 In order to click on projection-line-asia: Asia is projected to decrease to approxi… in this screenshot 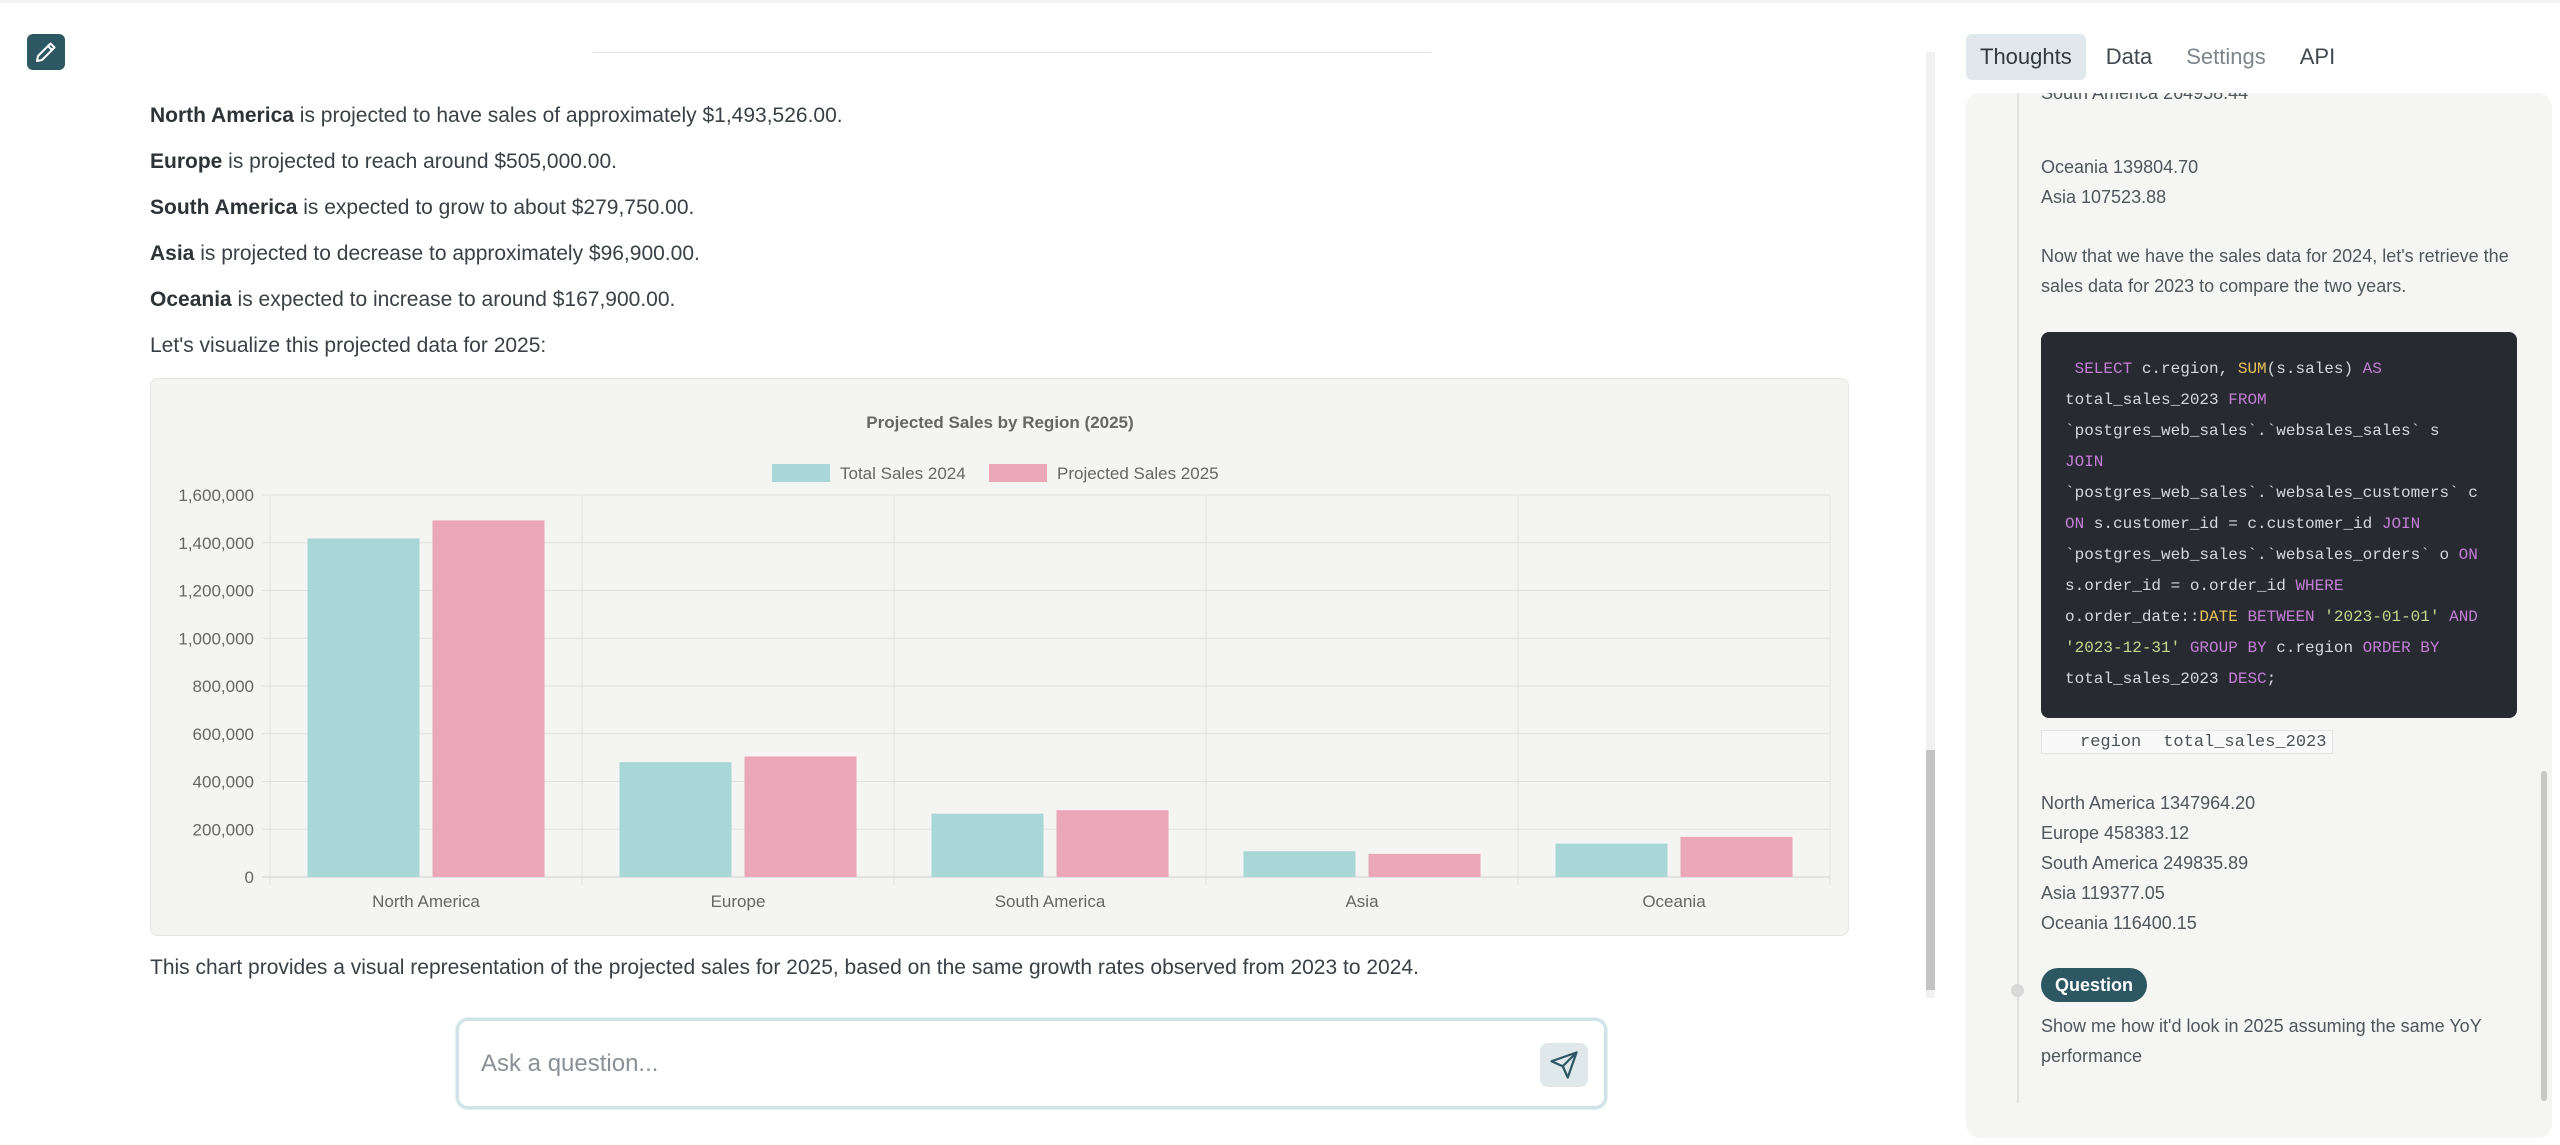, I will do `click(425, 253)`.